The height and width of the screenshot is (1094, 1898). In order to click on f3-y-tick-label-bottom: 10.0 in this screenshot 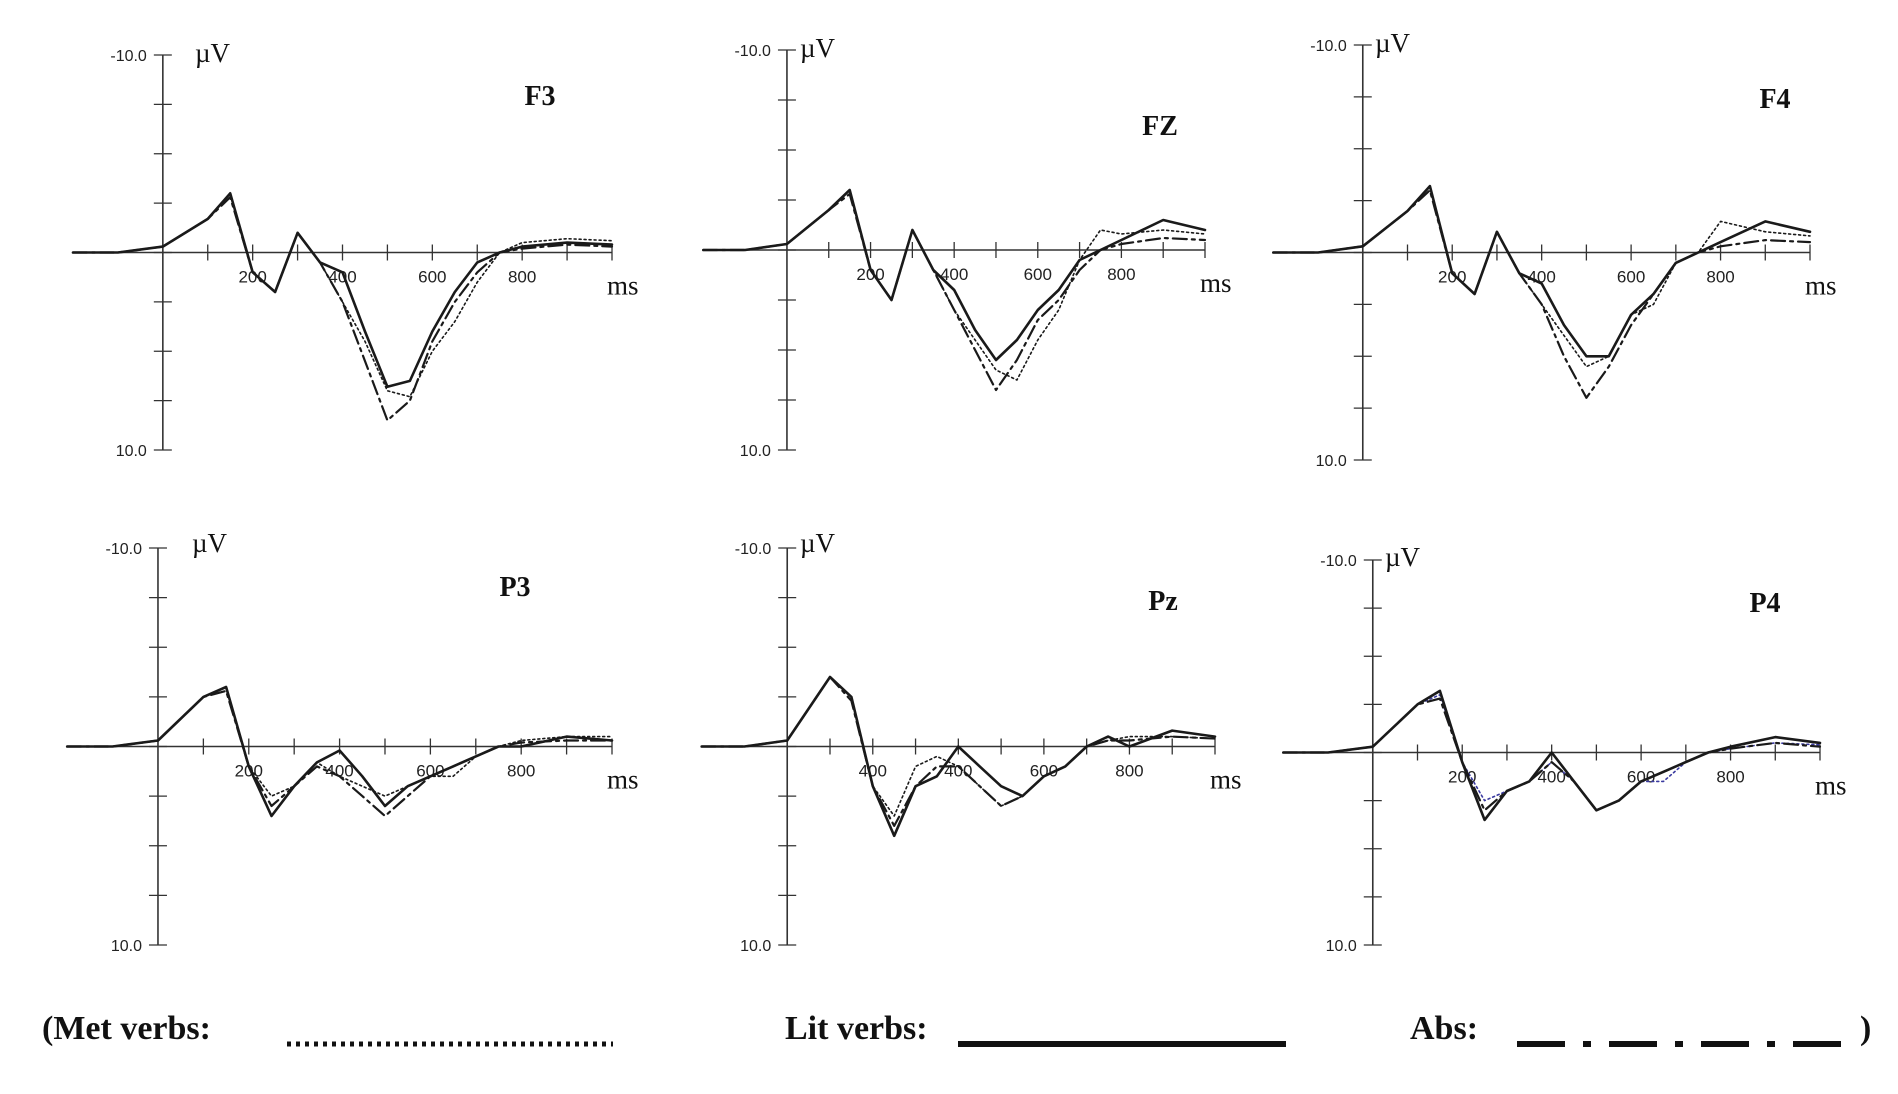, I will do `click(131, 451)`.